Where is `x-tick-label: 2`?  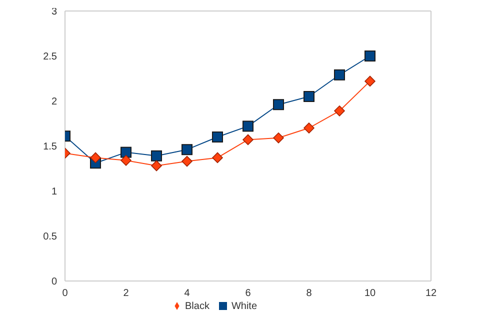 x-tick-label: 2 is located at coordinates (126, 294).